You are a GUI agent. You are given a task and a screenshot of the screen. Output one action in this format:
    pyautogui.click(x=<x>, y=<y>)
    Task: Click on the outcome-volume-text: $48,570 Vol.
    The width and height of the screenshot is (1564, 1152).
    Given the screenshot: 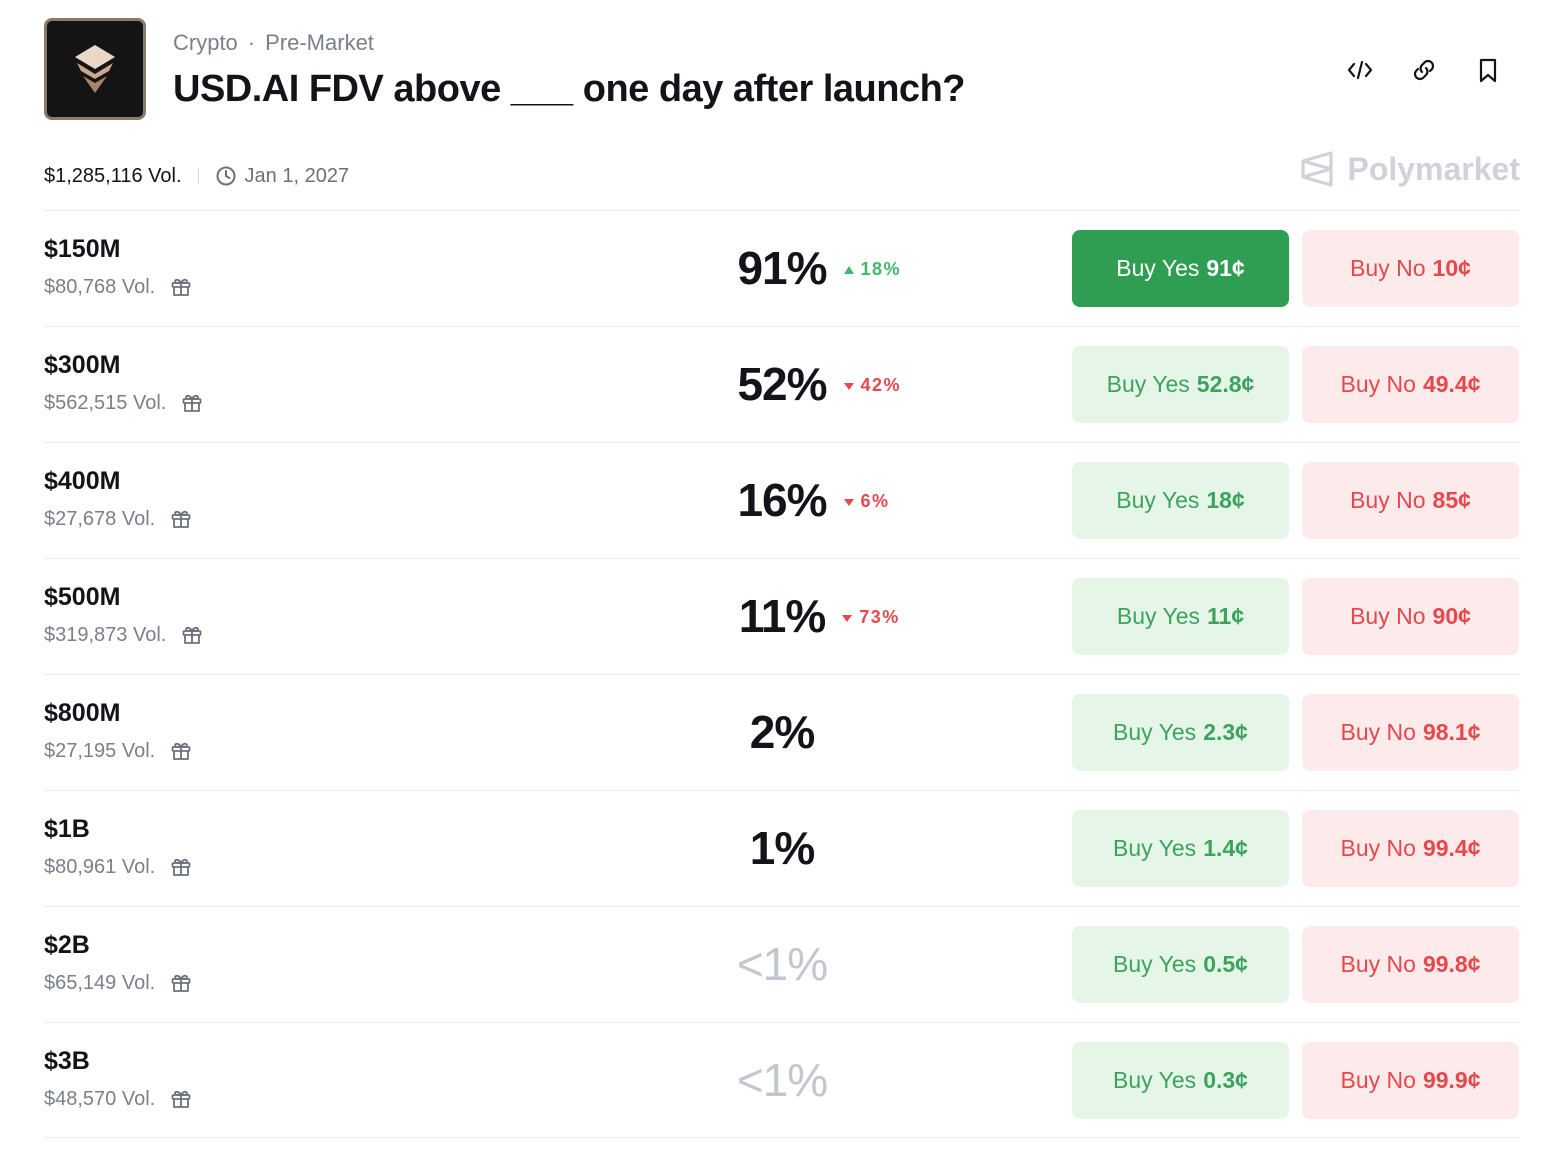 What is the action you would take?
    pyautogui.click(x=100, y=1098)
    